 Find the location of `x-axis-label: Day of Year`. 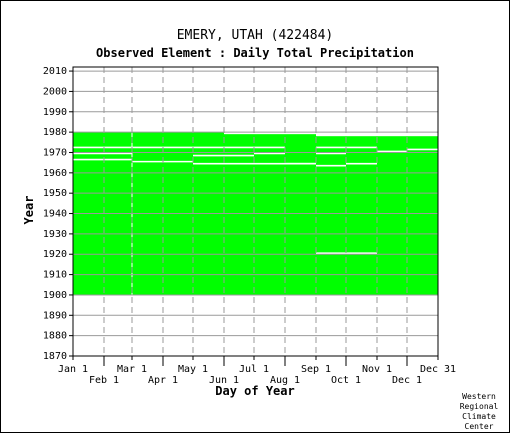

x-axis-label: Day of Year is located at coordinates (254, 391).